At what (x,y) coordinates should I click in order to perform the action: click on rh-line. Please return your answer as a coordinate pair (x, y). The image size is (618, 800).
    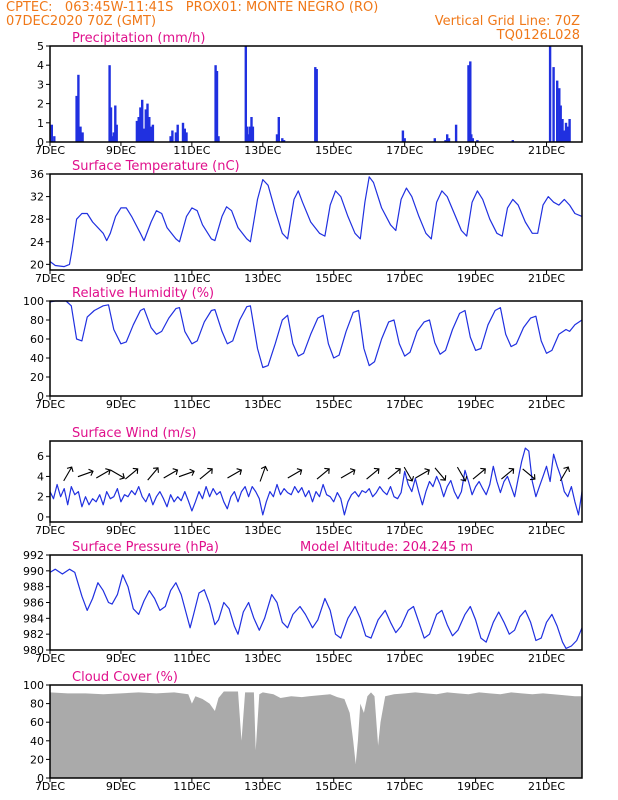
    Looking at the image, I should click on (316, 334).